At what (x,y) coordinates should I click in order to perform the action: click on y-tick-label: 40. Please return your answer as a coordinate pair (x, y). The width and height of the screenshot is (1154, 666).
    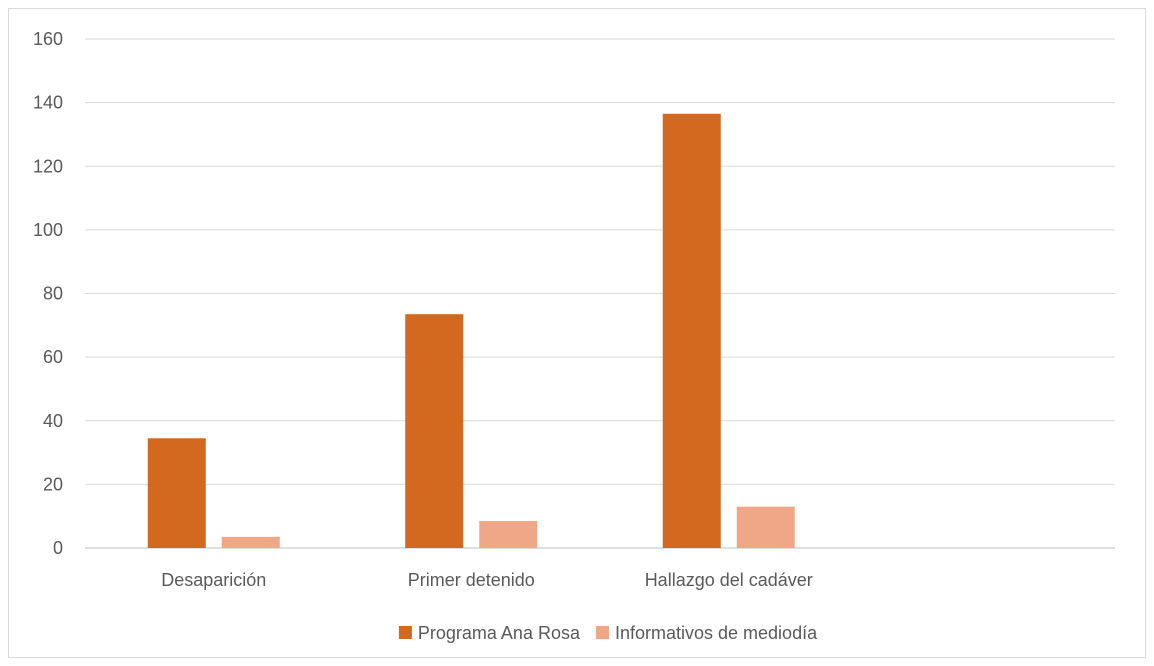
    Looking at the image, I should click on (53, 421).